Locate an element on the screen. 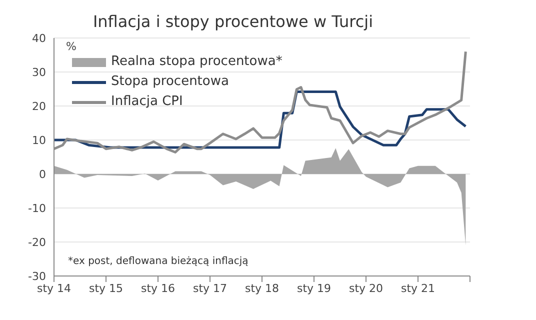 The image size is (536, 320). y-tick-label: 40 is located at coordinates (39, 38).